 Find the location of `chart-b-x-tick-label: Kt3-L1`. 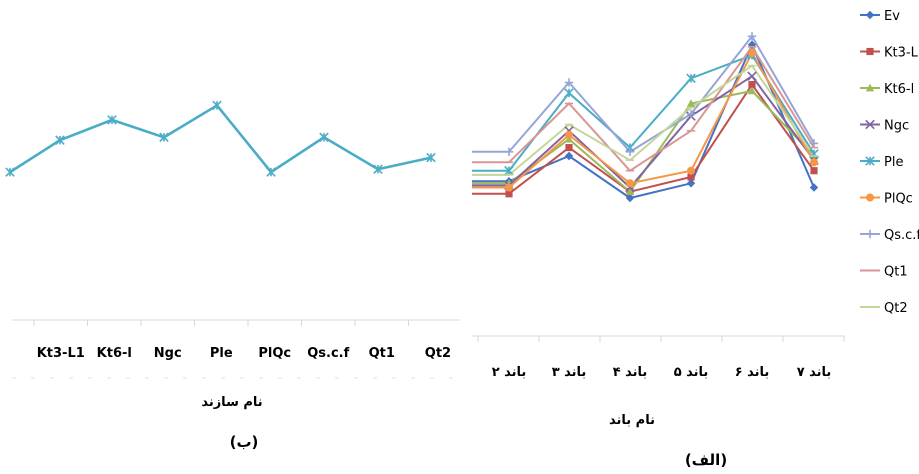

chart-b-x-tick-label: Kt3-L1 is located at coordinates (61, 353).